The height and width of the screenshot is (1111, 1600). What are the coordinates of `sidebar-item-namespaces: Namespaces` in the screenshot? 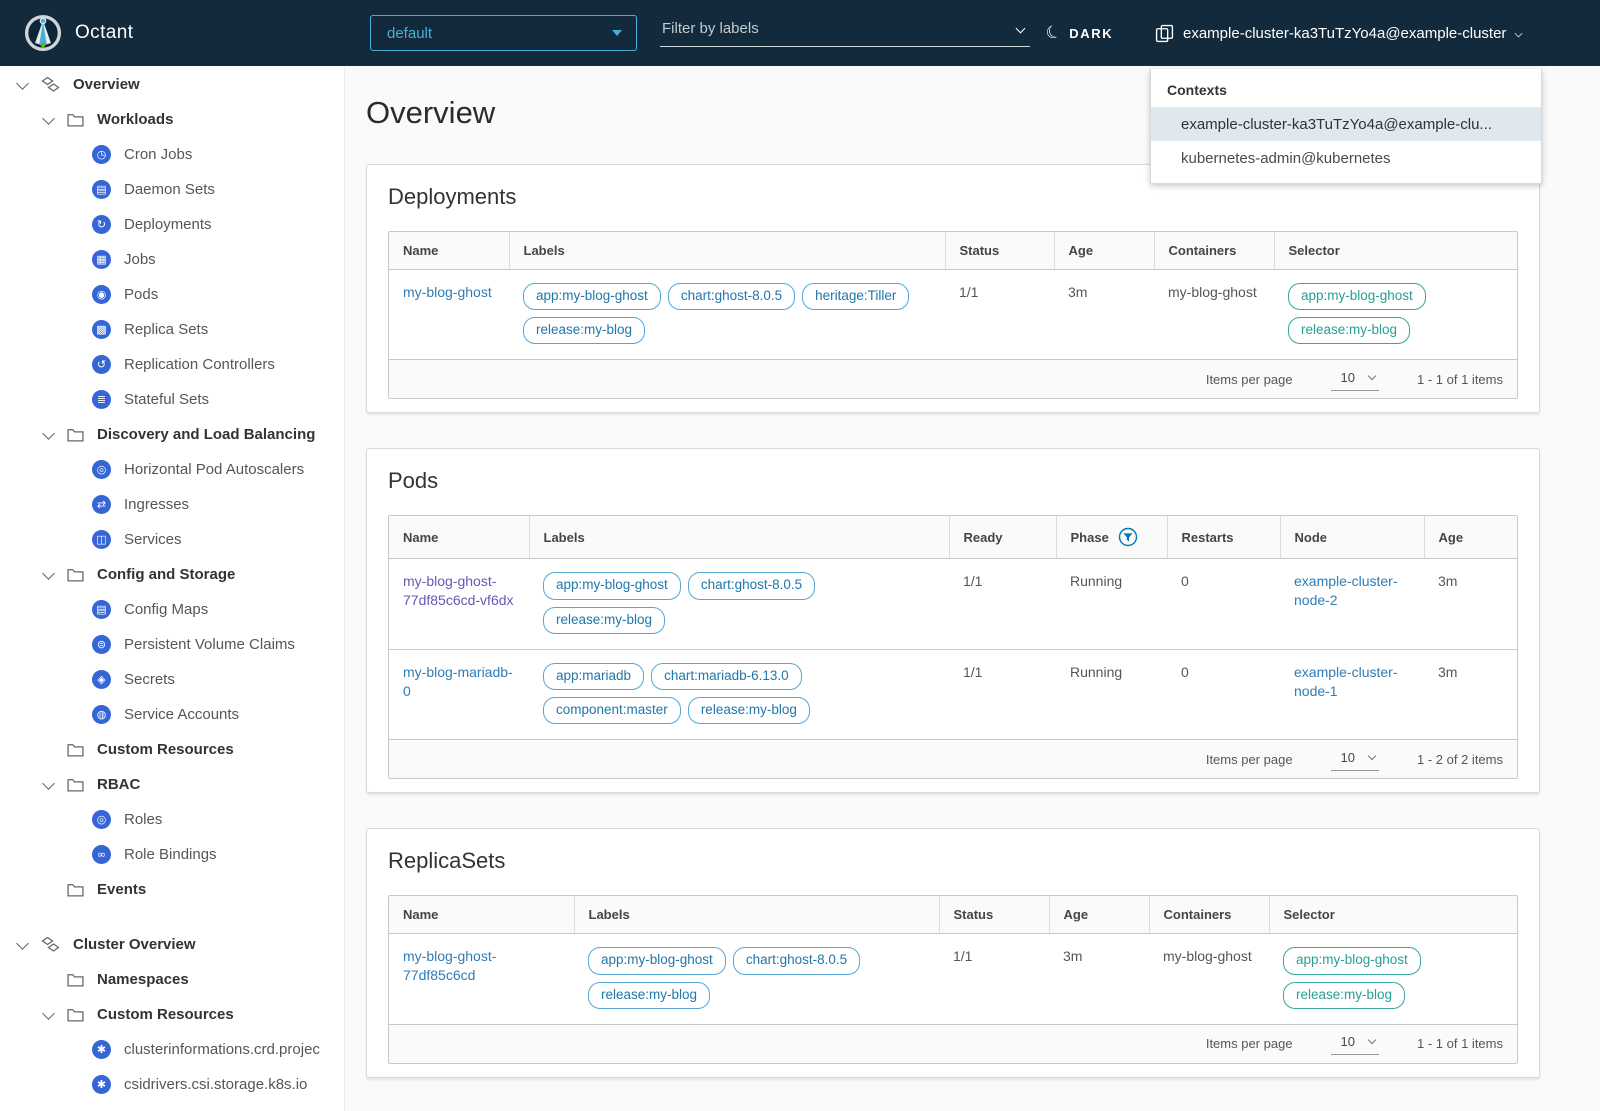 It's located at (172, 979).